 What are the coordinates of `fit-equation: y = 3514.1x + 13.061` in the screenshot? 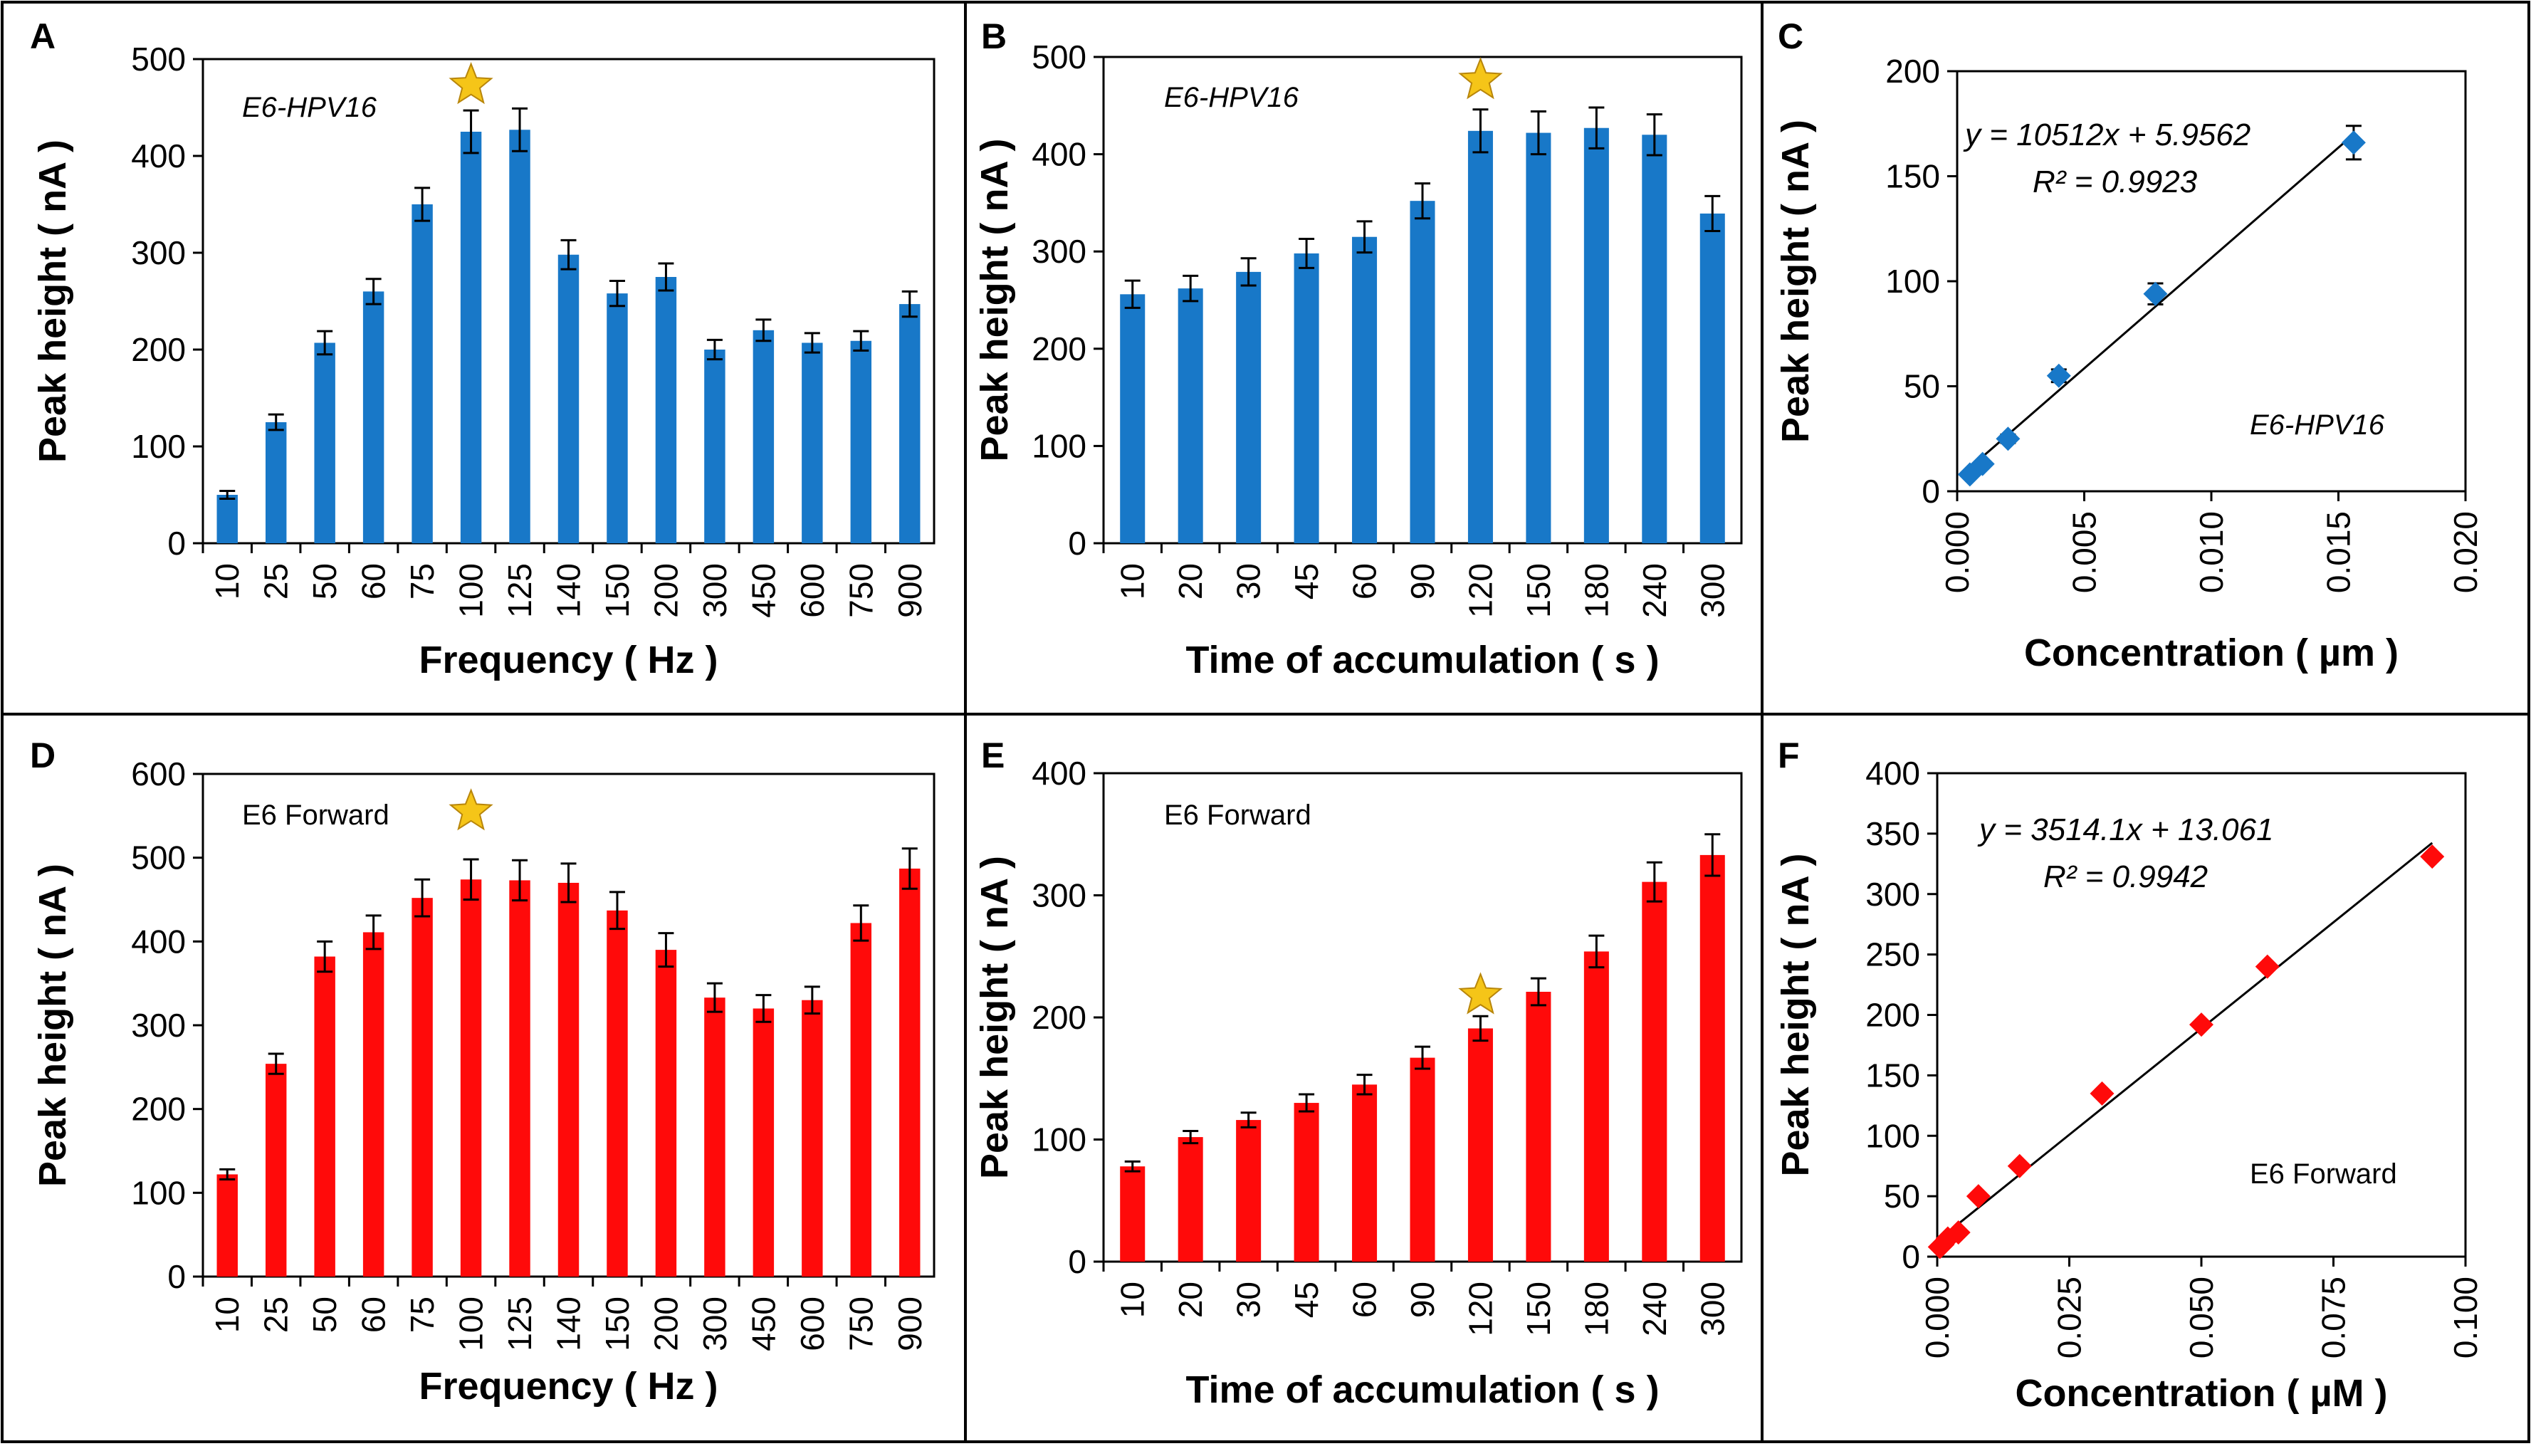 It's located at (2125, 829).